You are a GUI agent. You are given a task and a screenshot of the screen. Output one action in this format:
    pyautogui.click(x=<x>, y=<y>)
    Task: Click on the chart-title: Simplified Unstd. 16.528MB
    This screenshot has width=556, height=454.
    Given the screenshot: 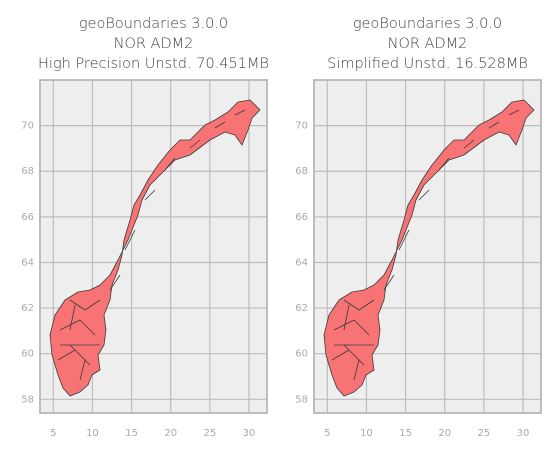 What is the action you would take?
    pyautogui.click(x=427, y=64)
    